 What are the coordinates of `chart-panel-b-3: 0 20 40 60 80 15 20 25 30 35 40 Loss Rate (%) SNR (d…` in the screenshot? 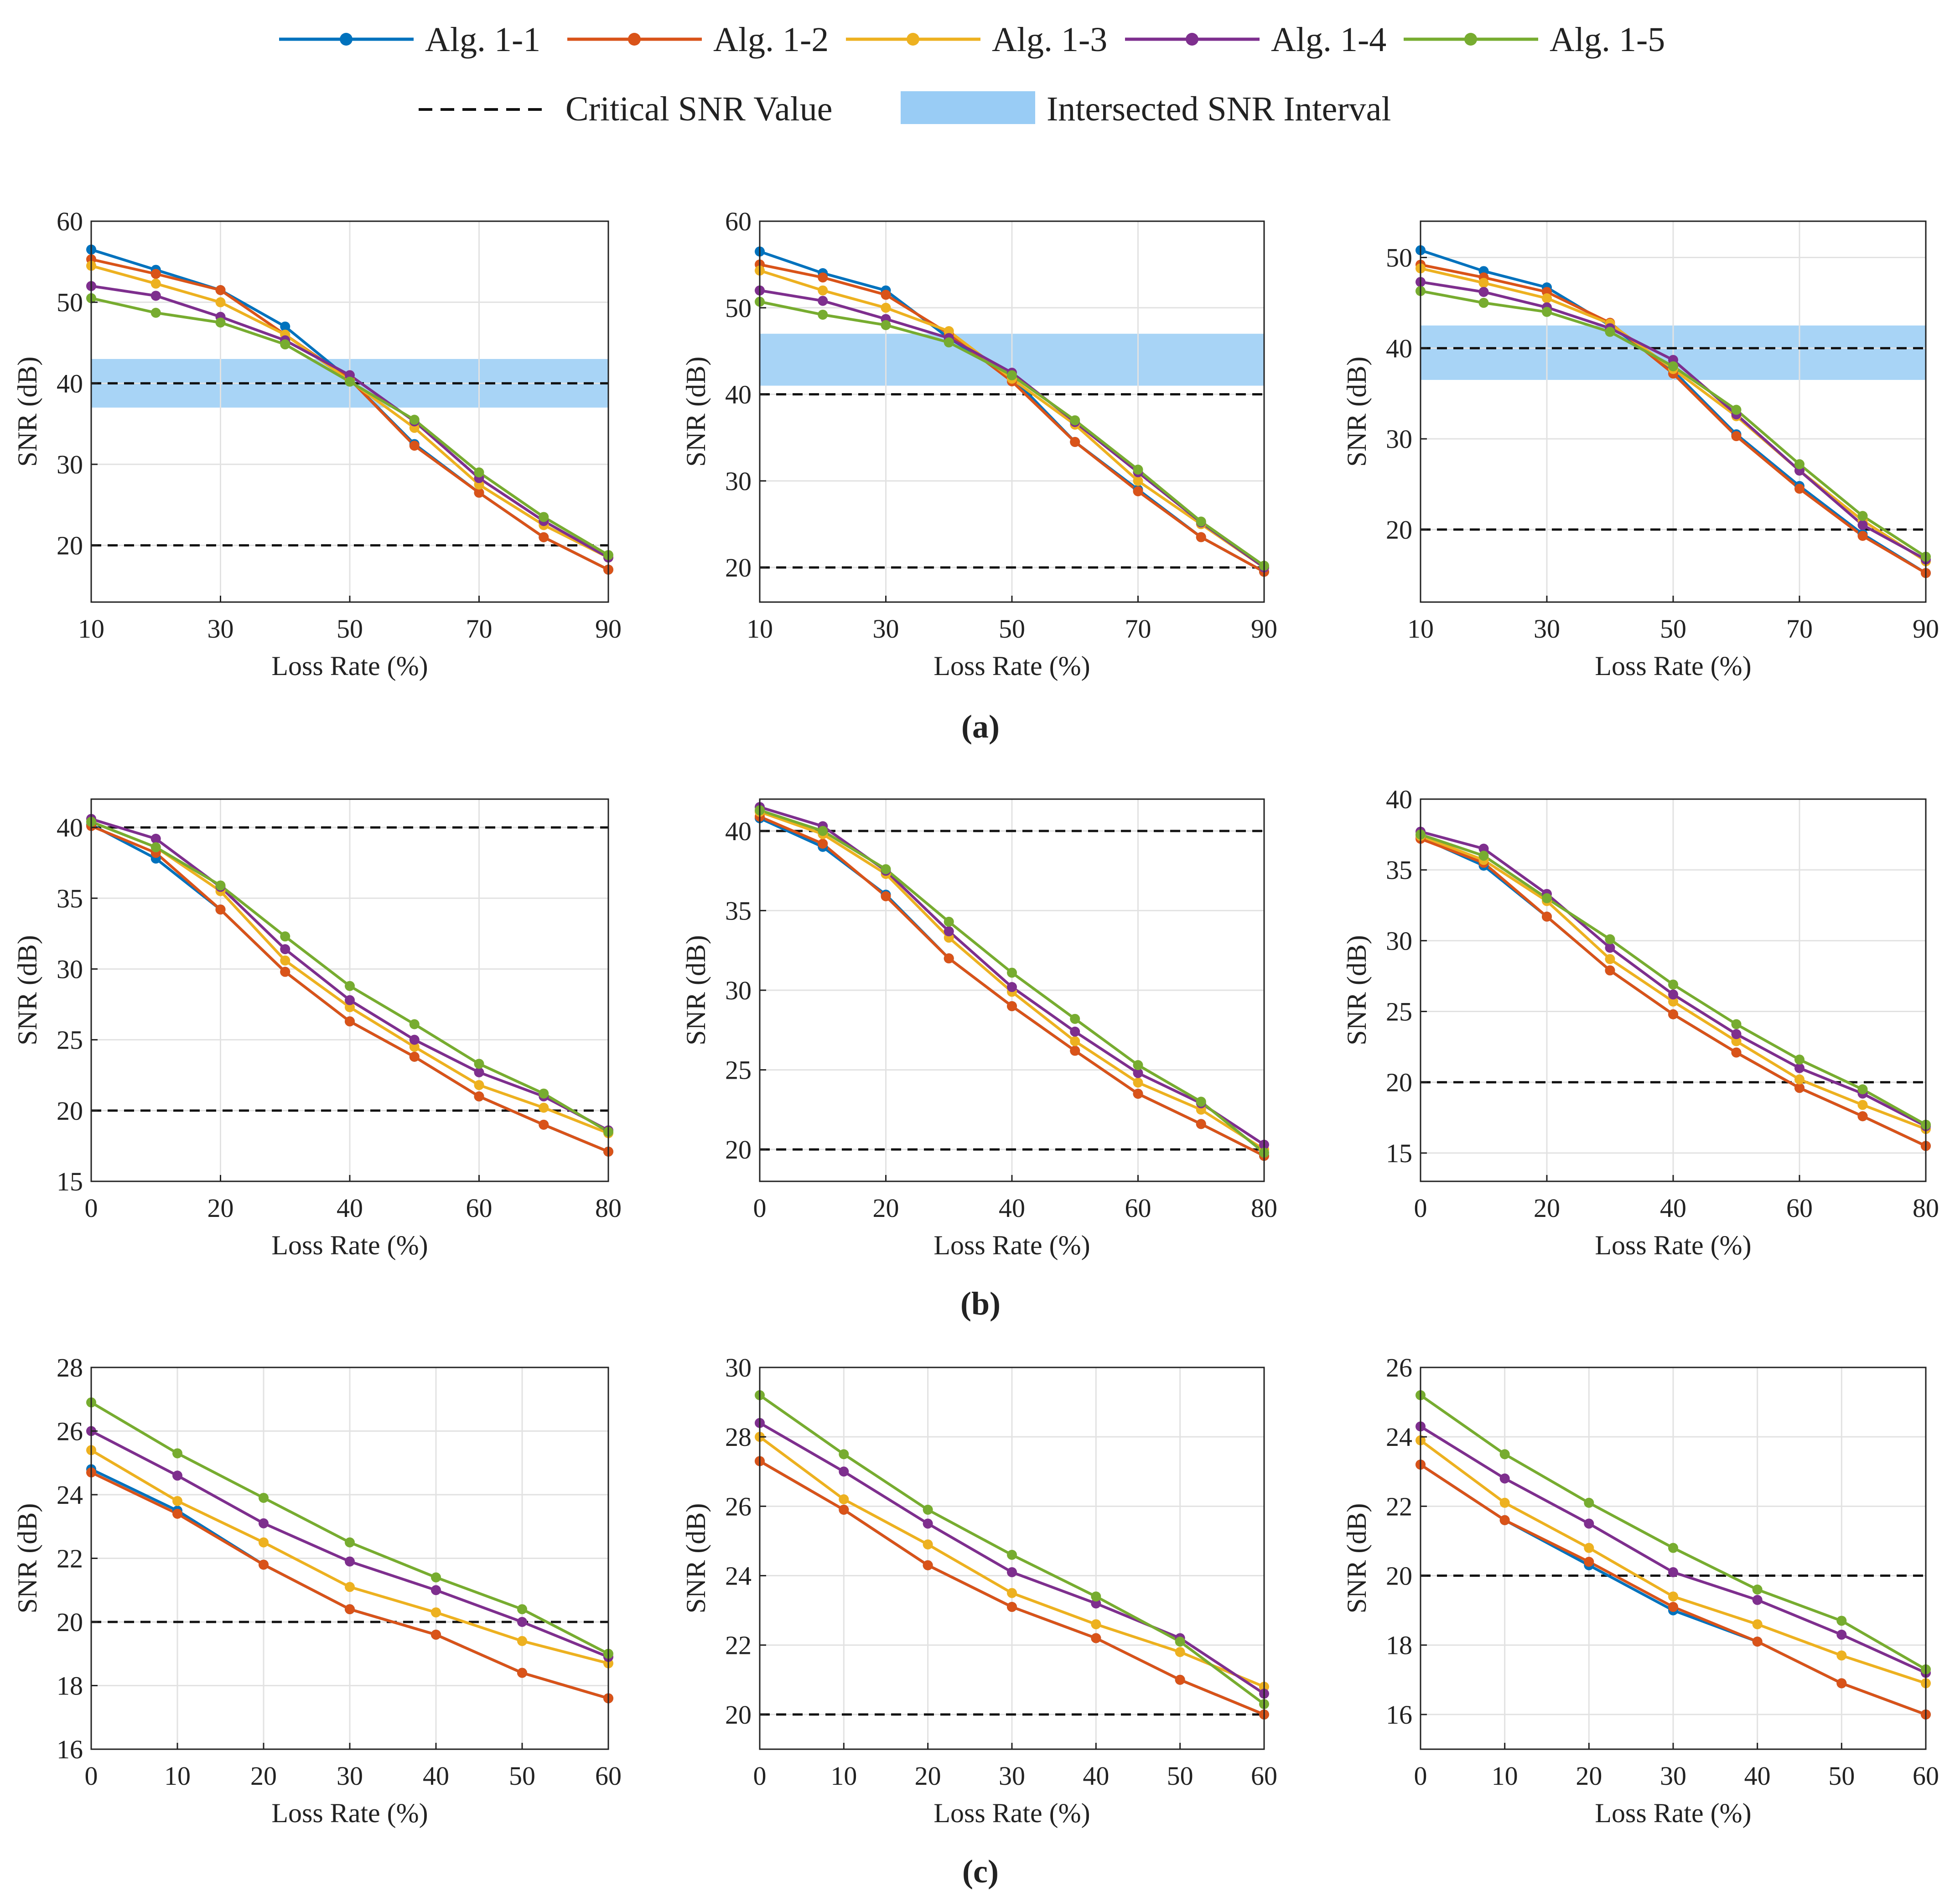 It's located at (1640, 1023).